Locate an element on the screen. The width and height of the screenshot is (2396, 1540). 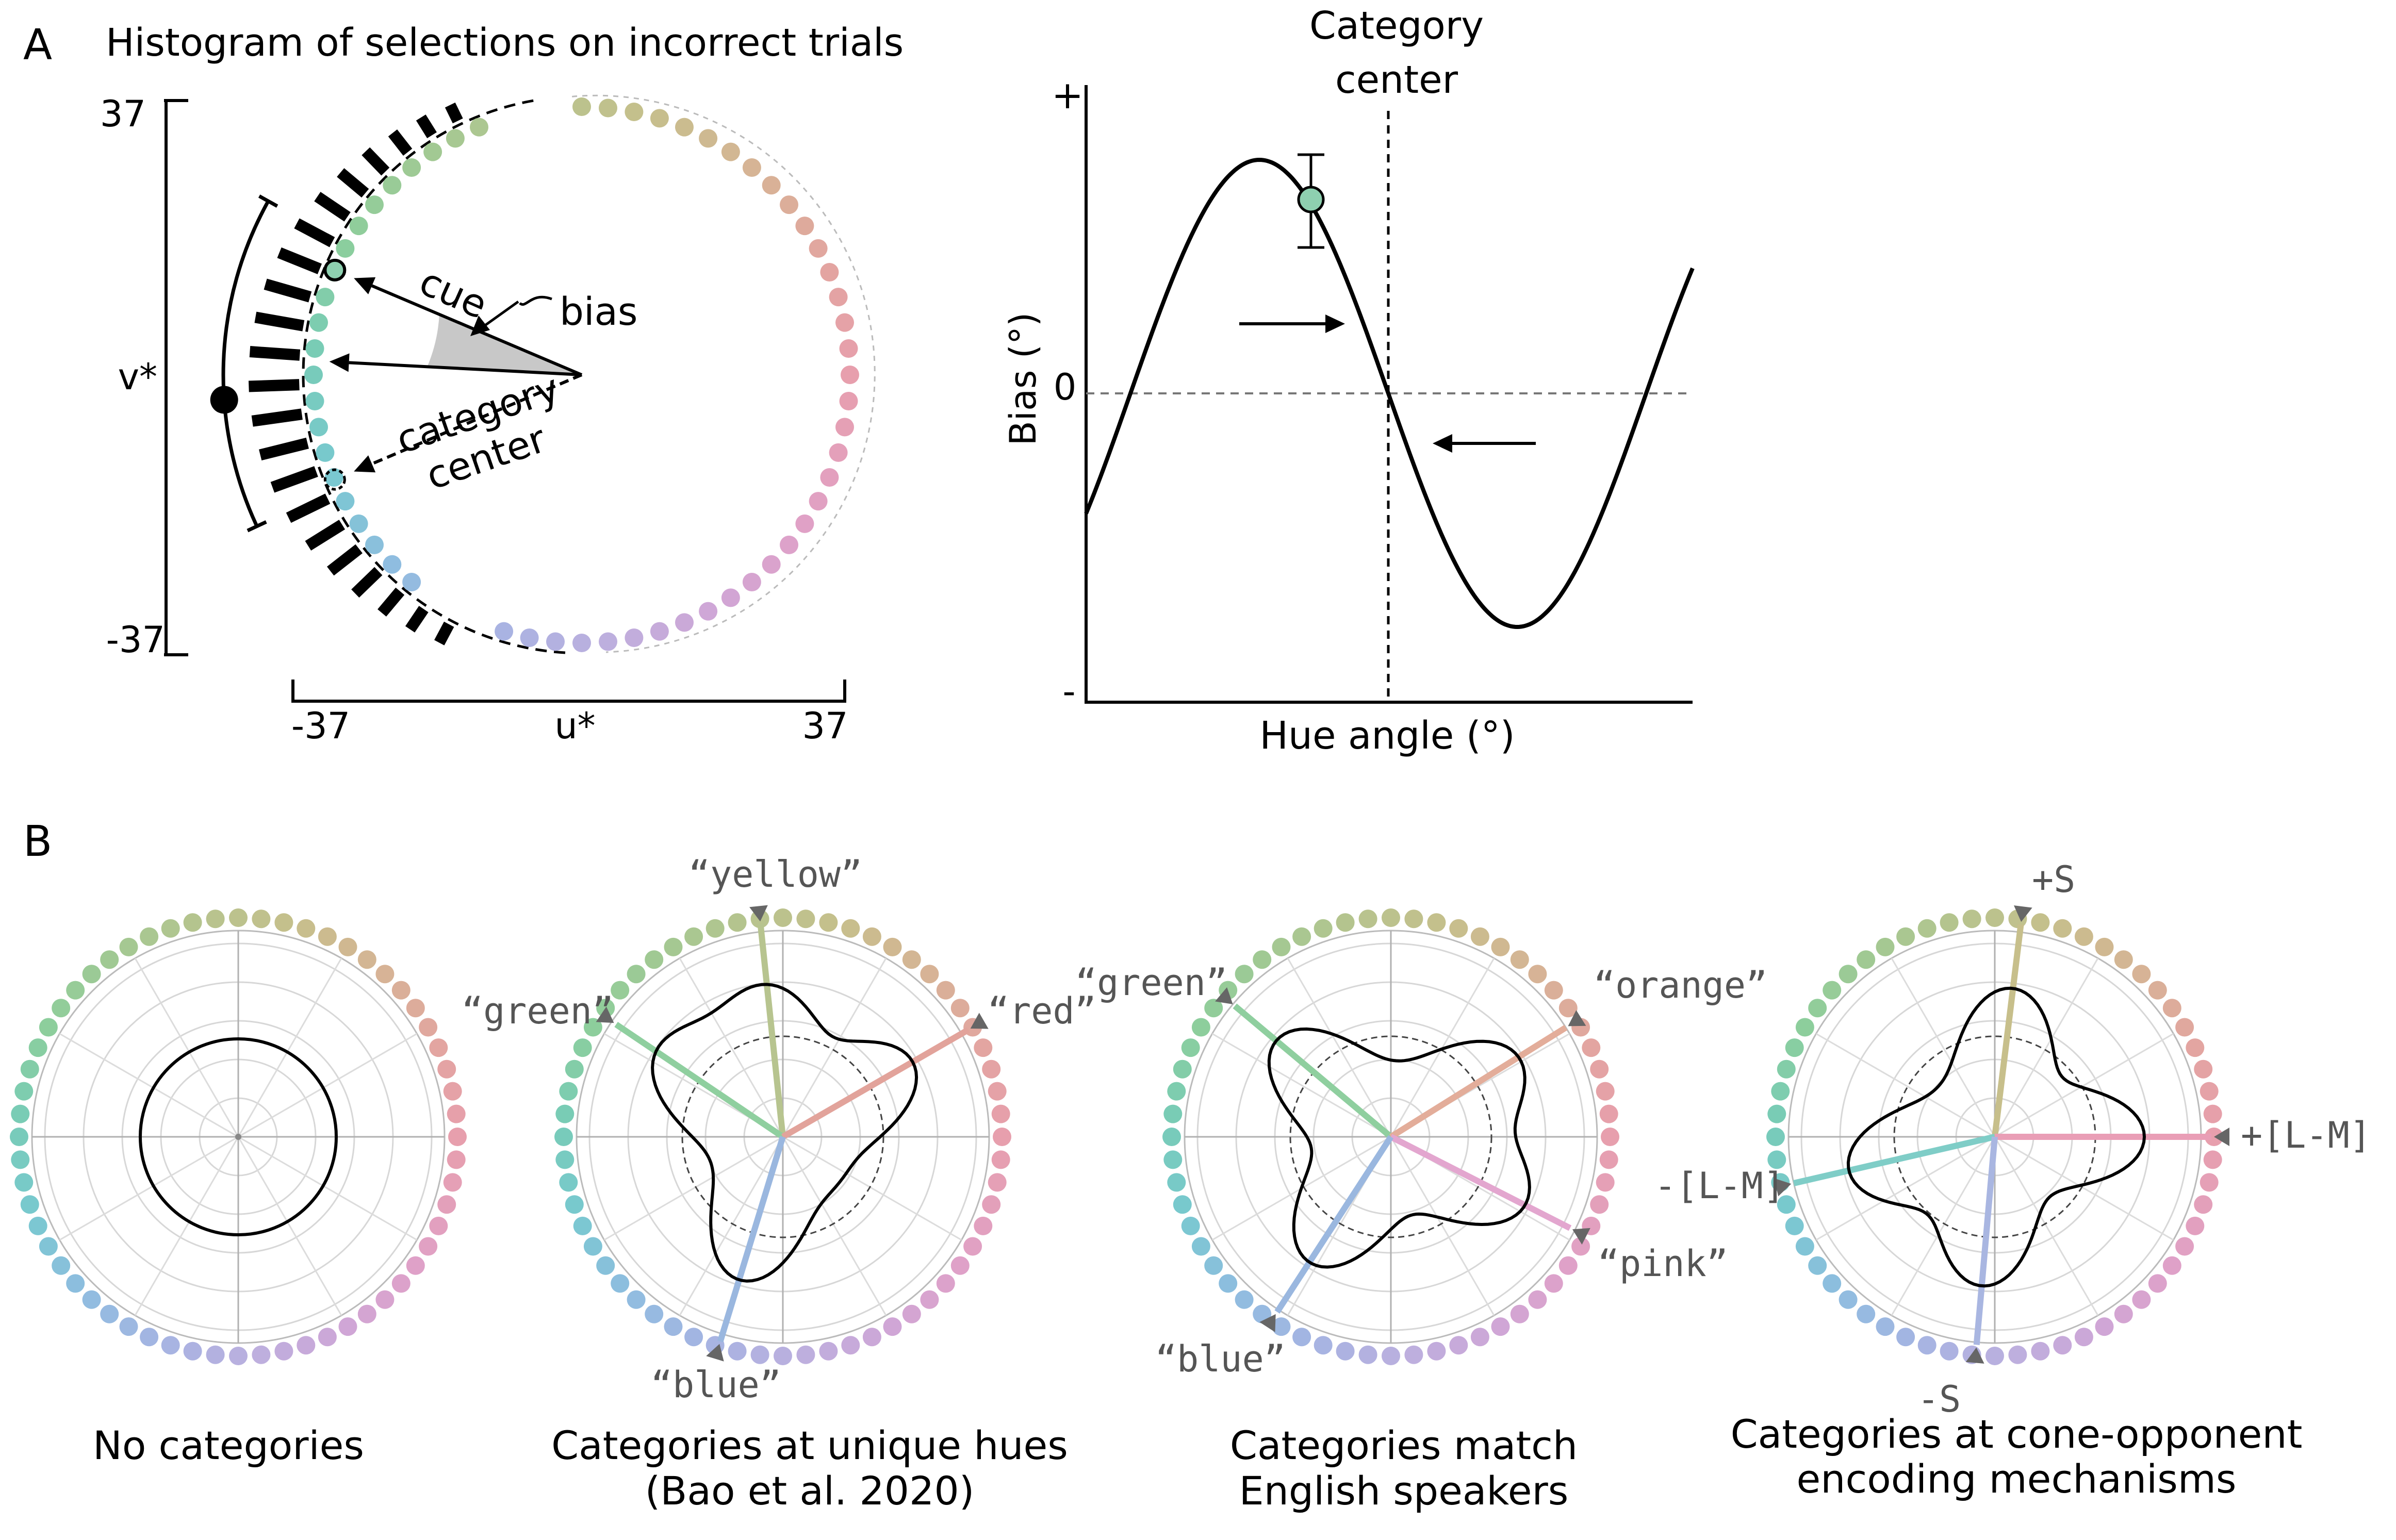
error-range-arc is located at coordinates (246, 364).